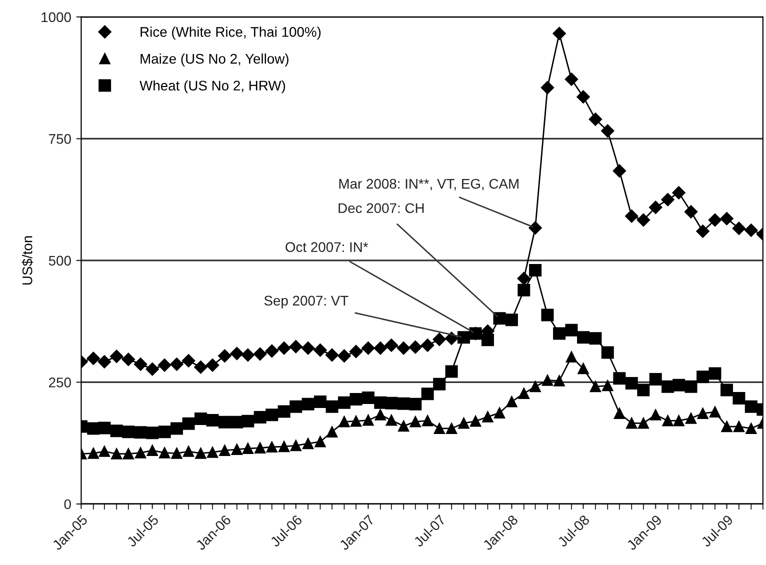 The image size is (766, 565). Describe the element at coordinates (28, 260) in the screenshot. I see `y-axis-title: US$/ton` at that location.